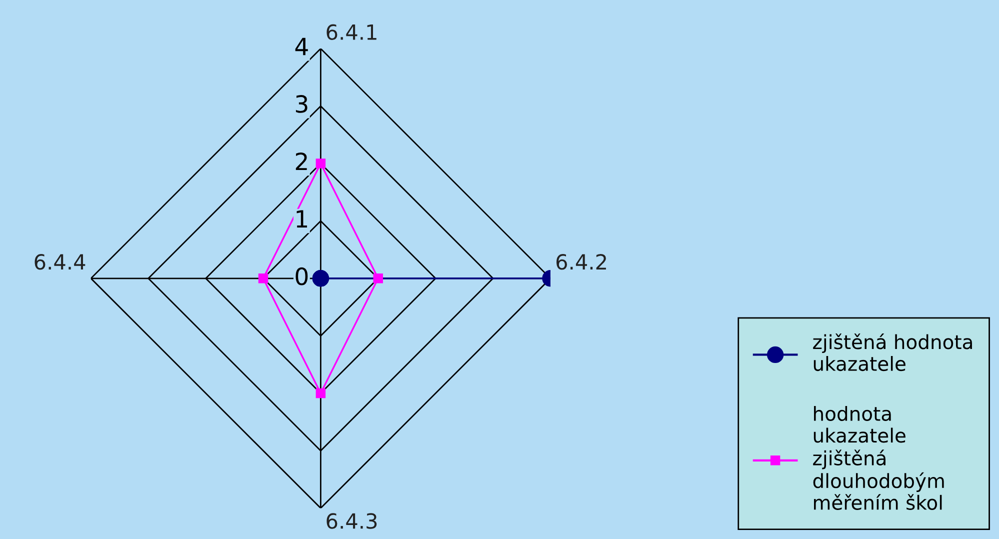 The width and height of the screenshot is (999, 539). What do you see at coordinates (351, 521) in the screenshot?
I see `spoke-label: 6.4.3` at bounding box center [351, 521].